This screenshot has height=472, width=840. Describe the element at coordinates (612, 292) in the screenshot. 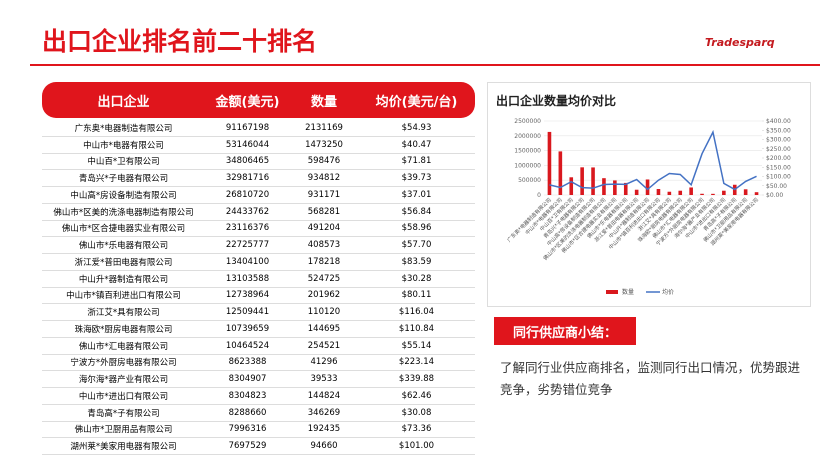

I see `legend-swatch` at that location.